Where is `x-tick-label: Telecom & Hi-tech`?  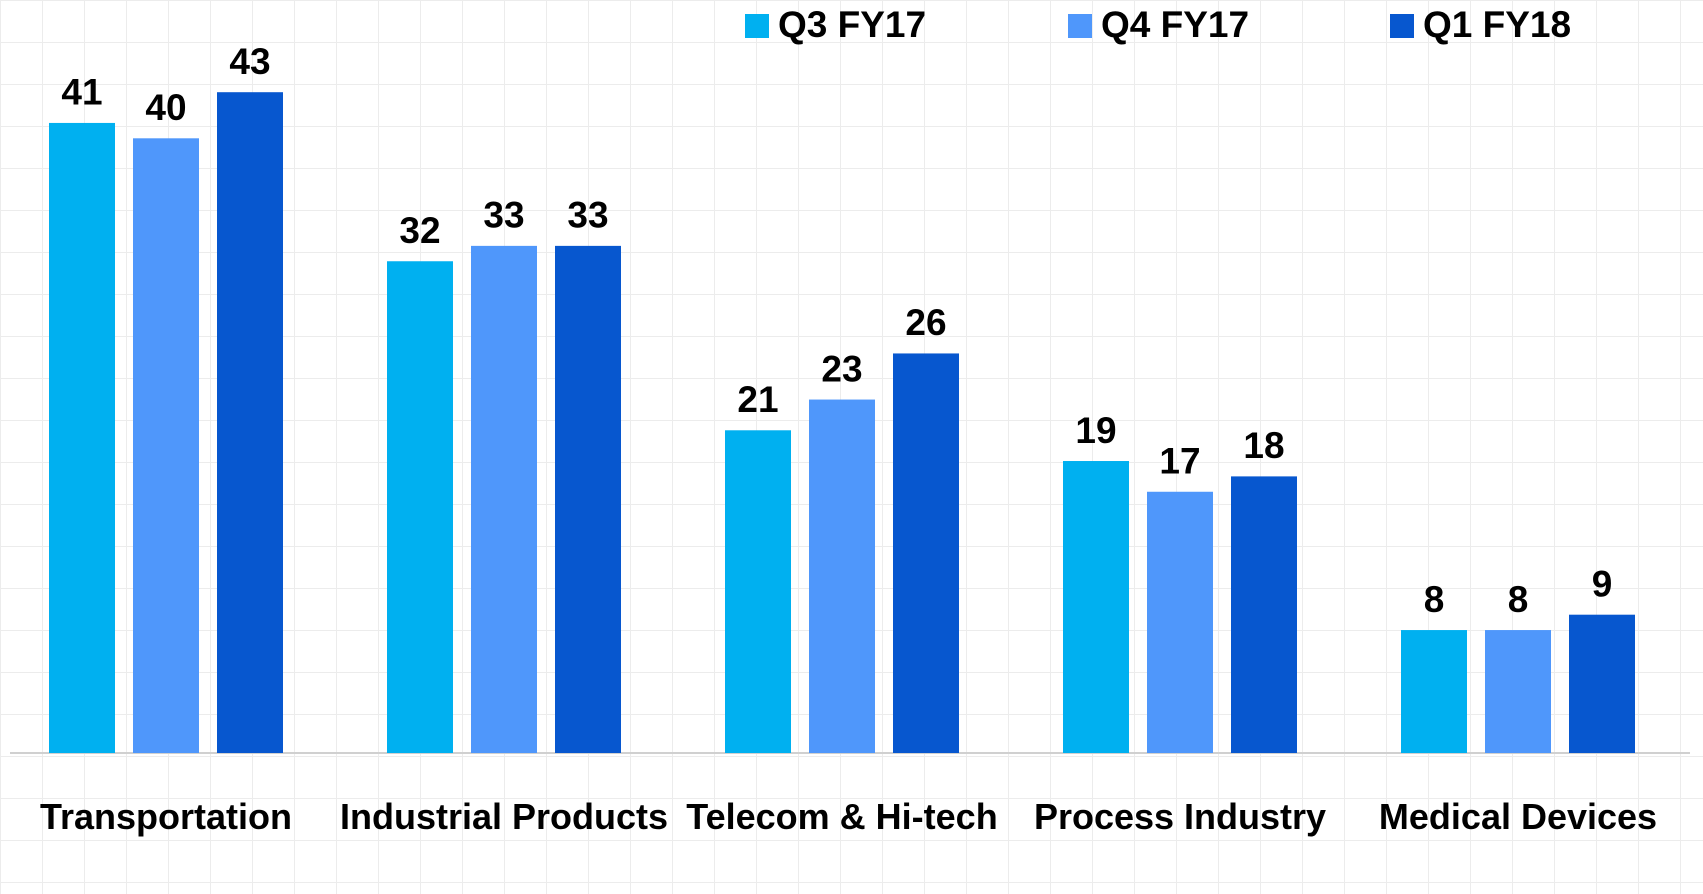
x-tick-label: Telecom & Hi-tech is located at coordinates (842, 816).